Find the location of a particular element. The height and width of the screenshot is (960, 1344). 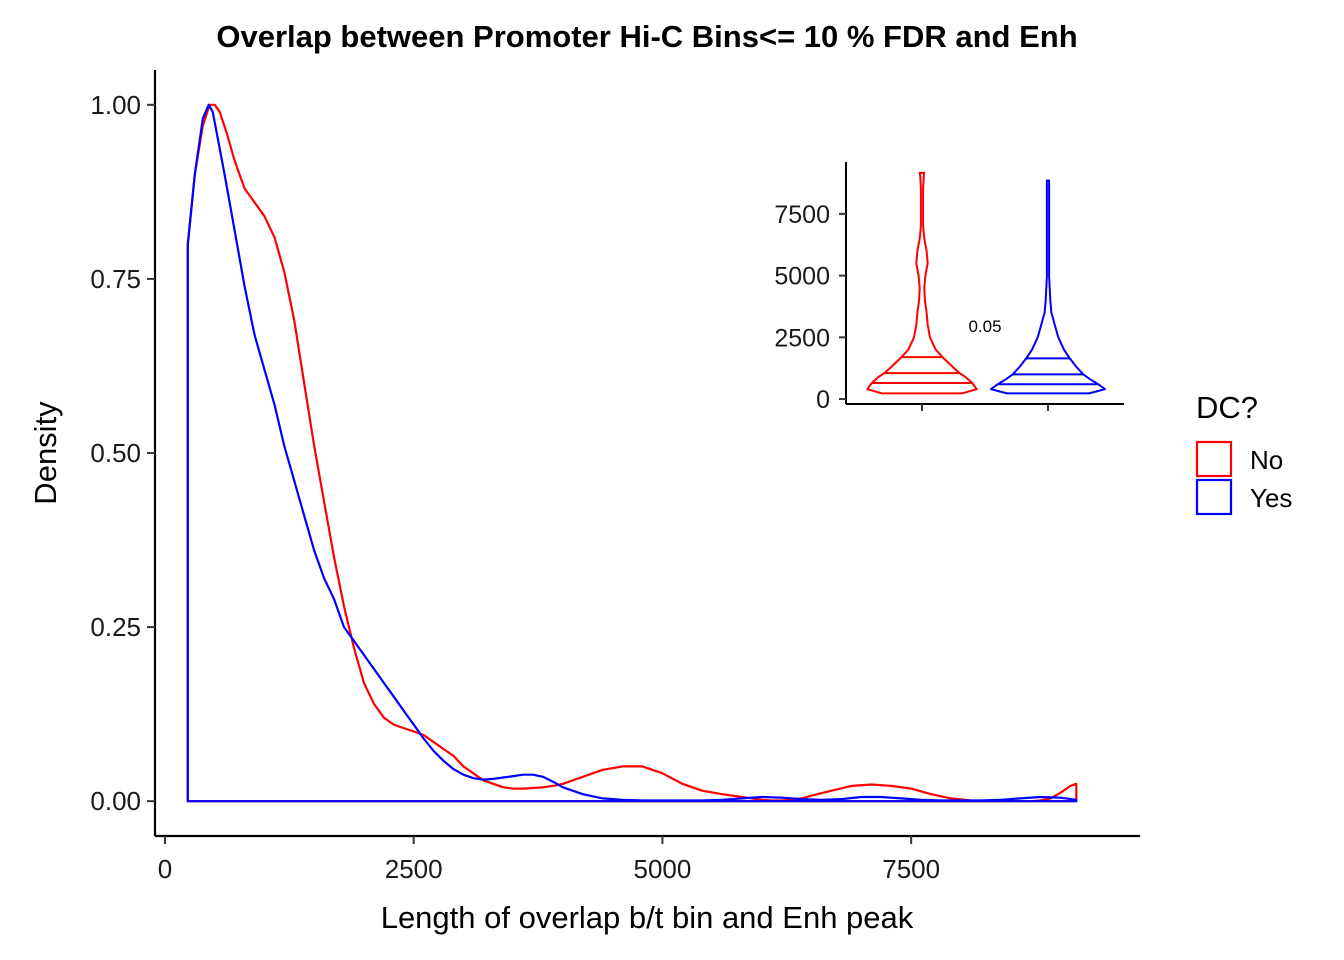

inset-violin-plot: 0 2500 5000 7500 0.05 is located at coordinates (949, 288).